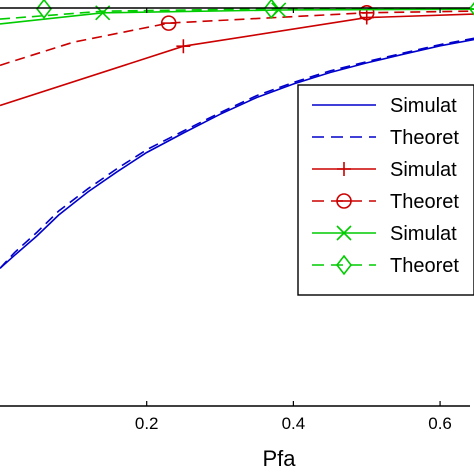 The image size is (474, 474). I want to click on legend-label-1: Simulat, so click(423, 106).